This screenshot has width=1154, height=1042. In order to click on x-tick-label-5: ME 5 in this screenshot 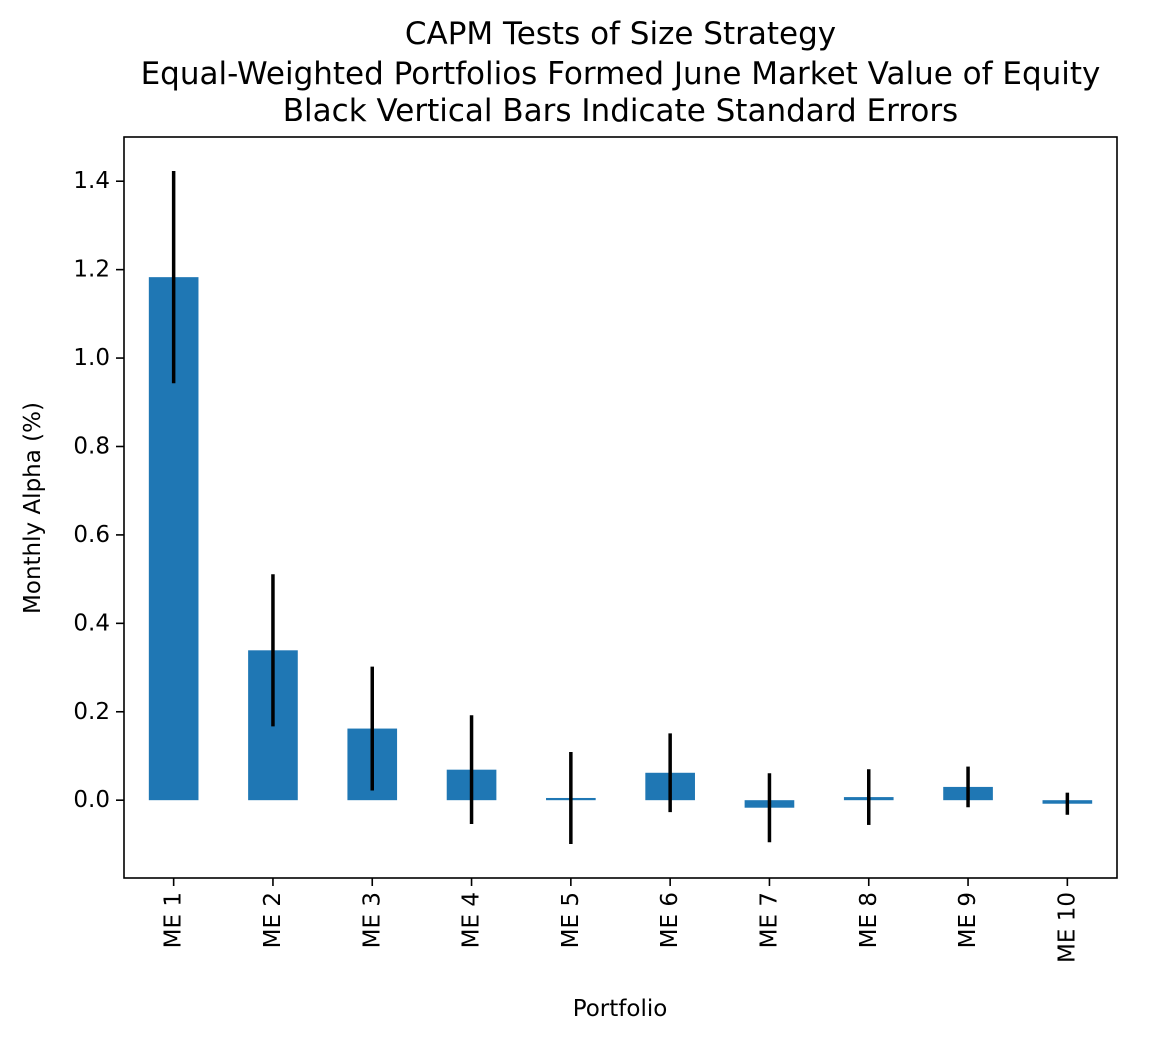, I will do `click(571, 920)`.